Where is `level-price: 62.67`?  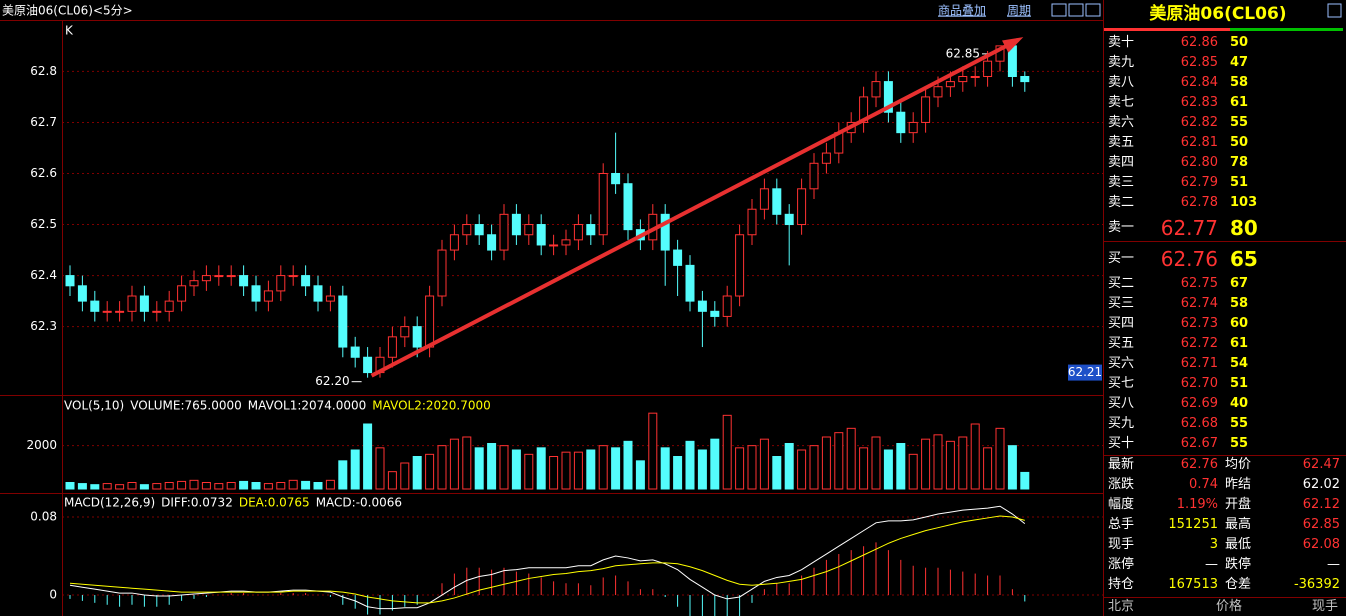 level-price: 62.67 is located at coordinates (1199, 443).